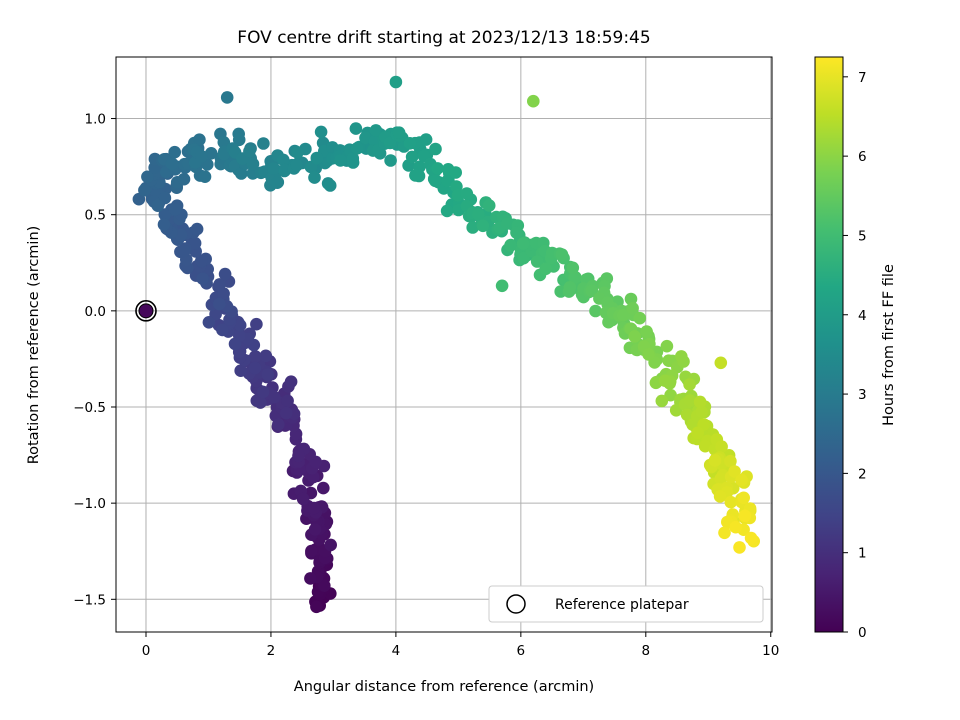 Image resolution: width=960 pixels, height=720 pixels. I want to click on colorbar-tick-label: 1, so click(862, 554).